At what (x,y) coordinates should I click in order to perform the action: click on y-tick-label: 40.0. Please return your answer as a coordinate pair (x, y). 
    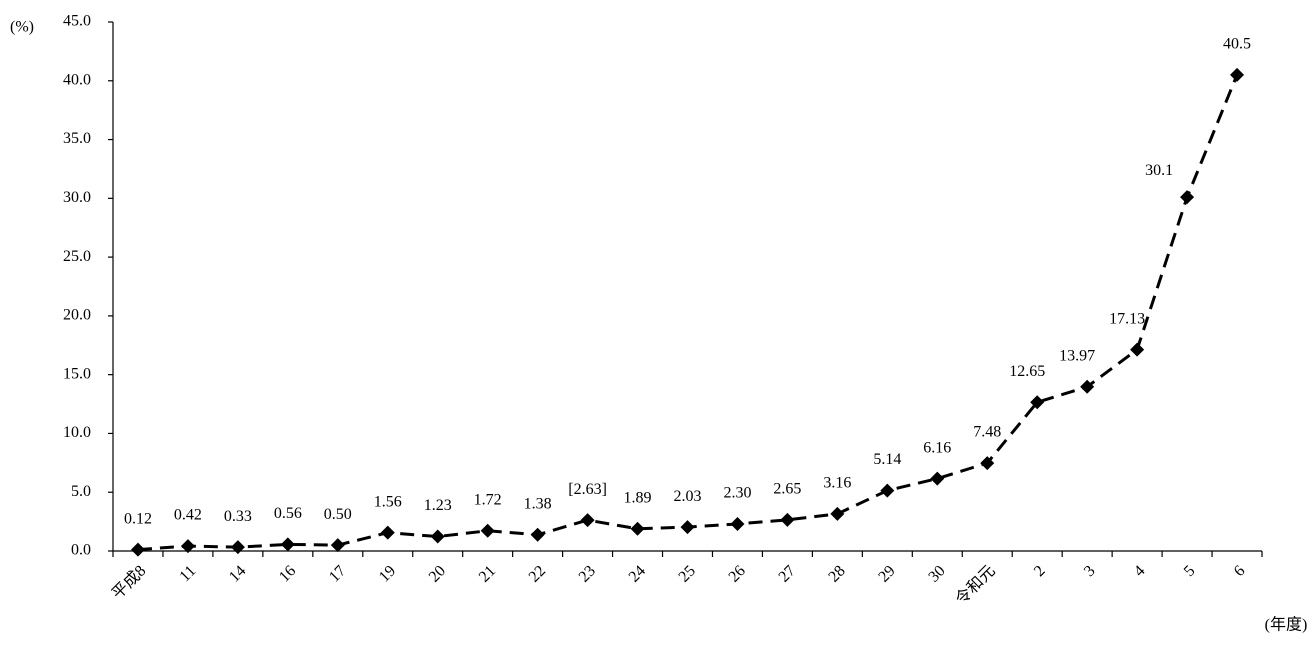
    Looking at the image, I should click on (77, 79).